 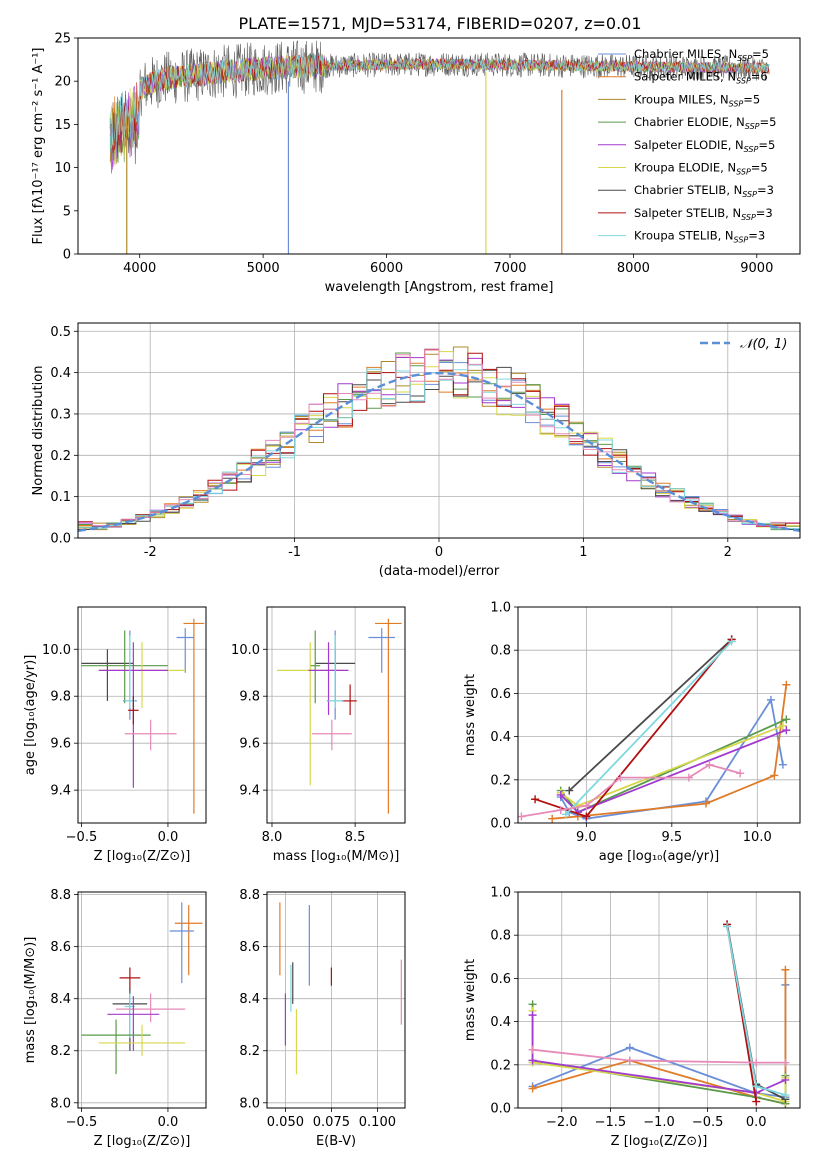 I want to click on legend-label: Kroupa STELIB, N, so click(x=684, y=236).